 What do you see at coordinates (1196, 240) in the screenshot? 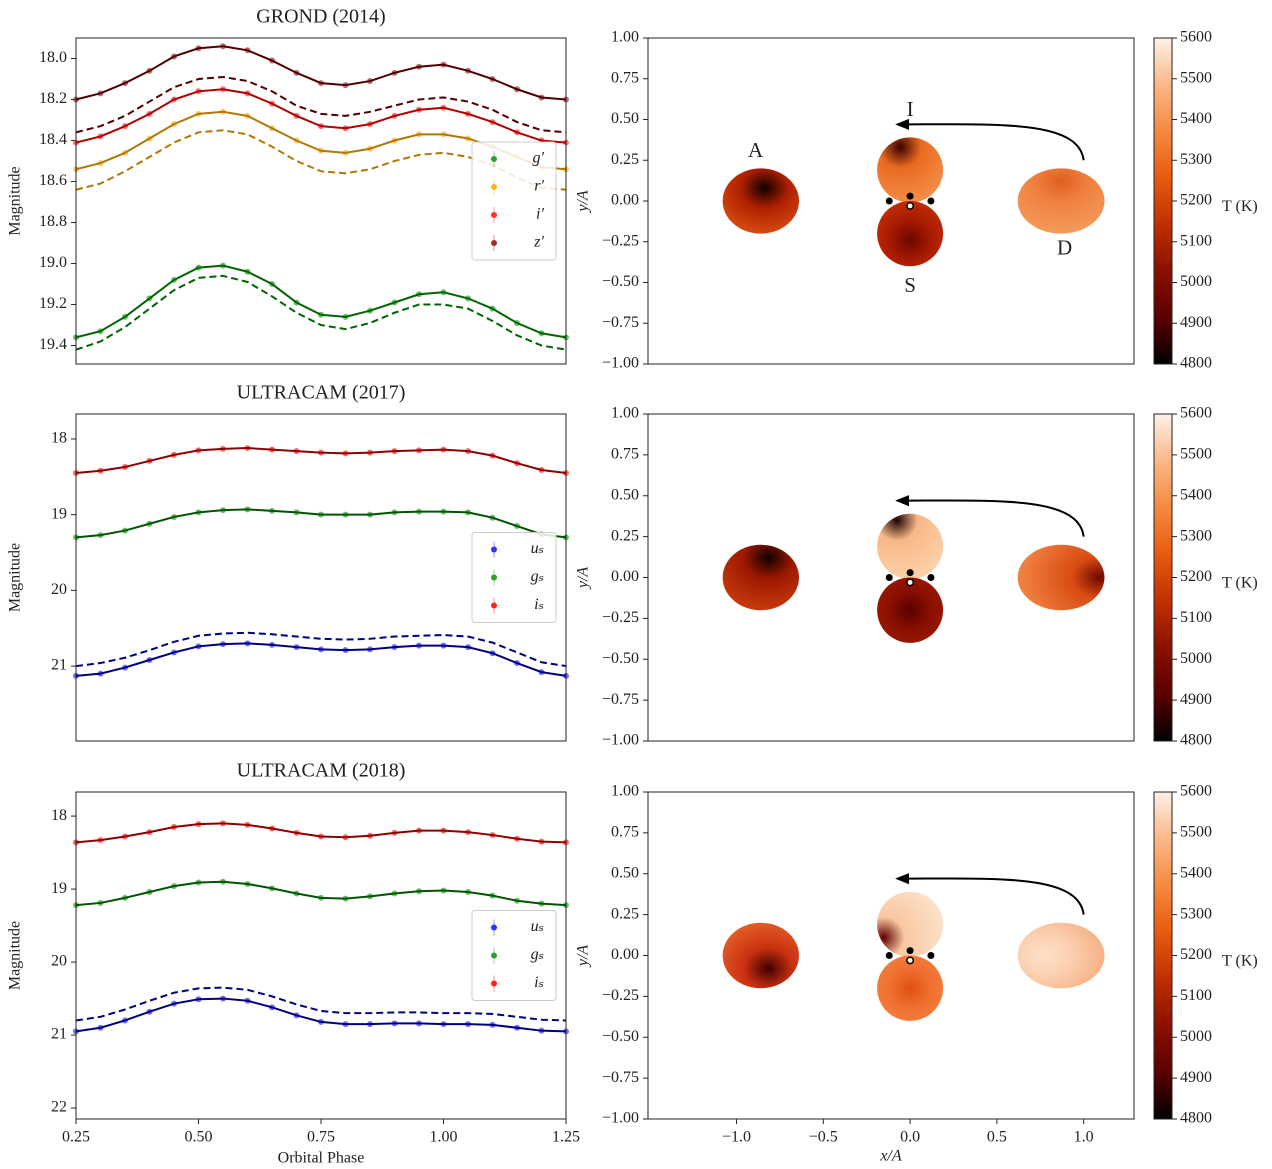
I see `colorbar-tick-label: 5100` at bounding box center [1196, 240].